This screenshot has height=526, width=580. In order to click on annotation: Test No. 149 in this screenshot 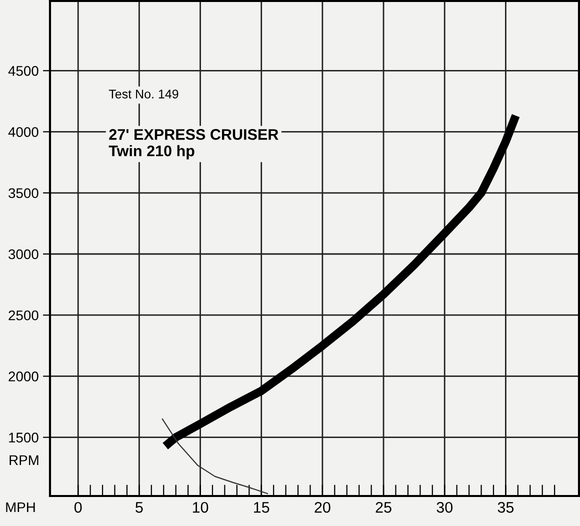, I will do `click(143, 94)`.